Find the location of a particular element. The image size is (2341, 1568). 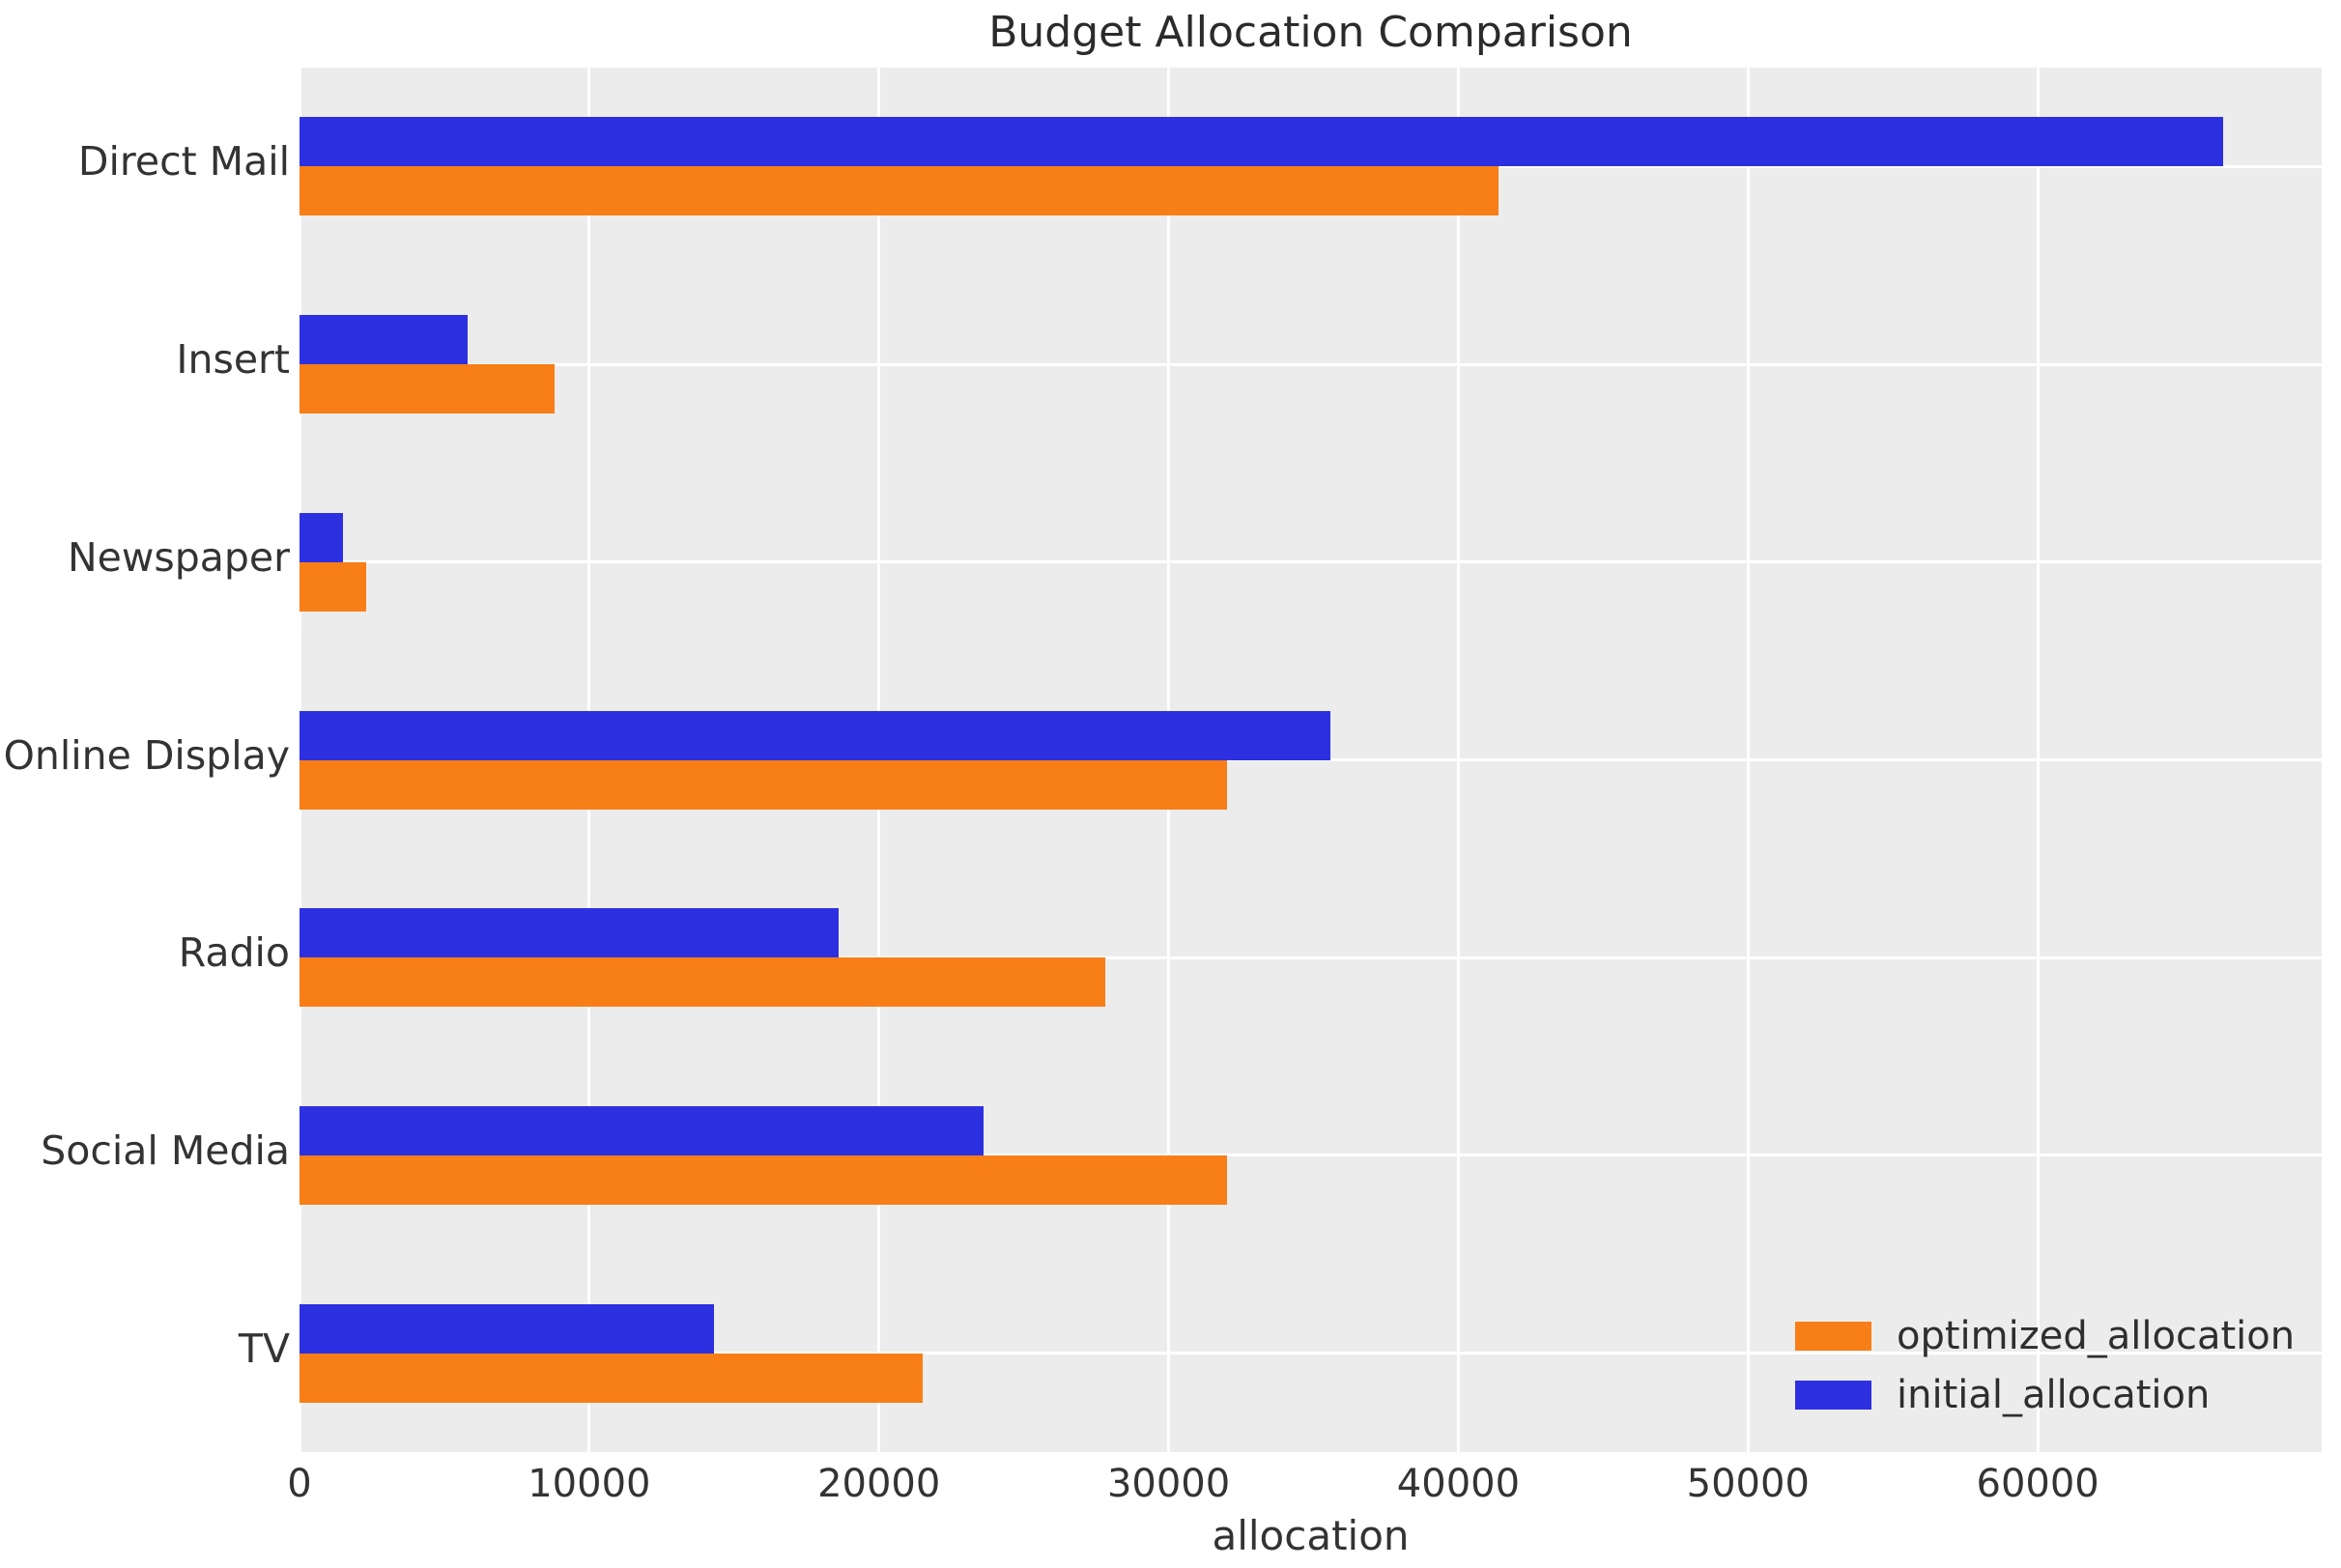

chart-title: Budget Allocation Comparison is located at coordinates (1311, 32).